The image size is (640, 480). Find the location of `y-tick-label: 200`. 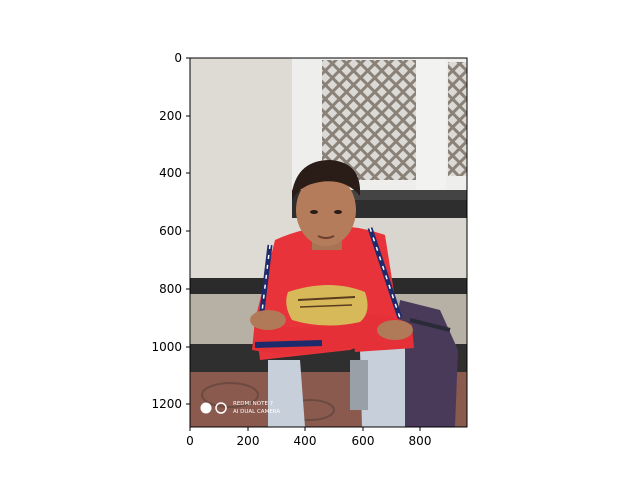

y-tick-label: 200 is located at coordinates (170, 116).